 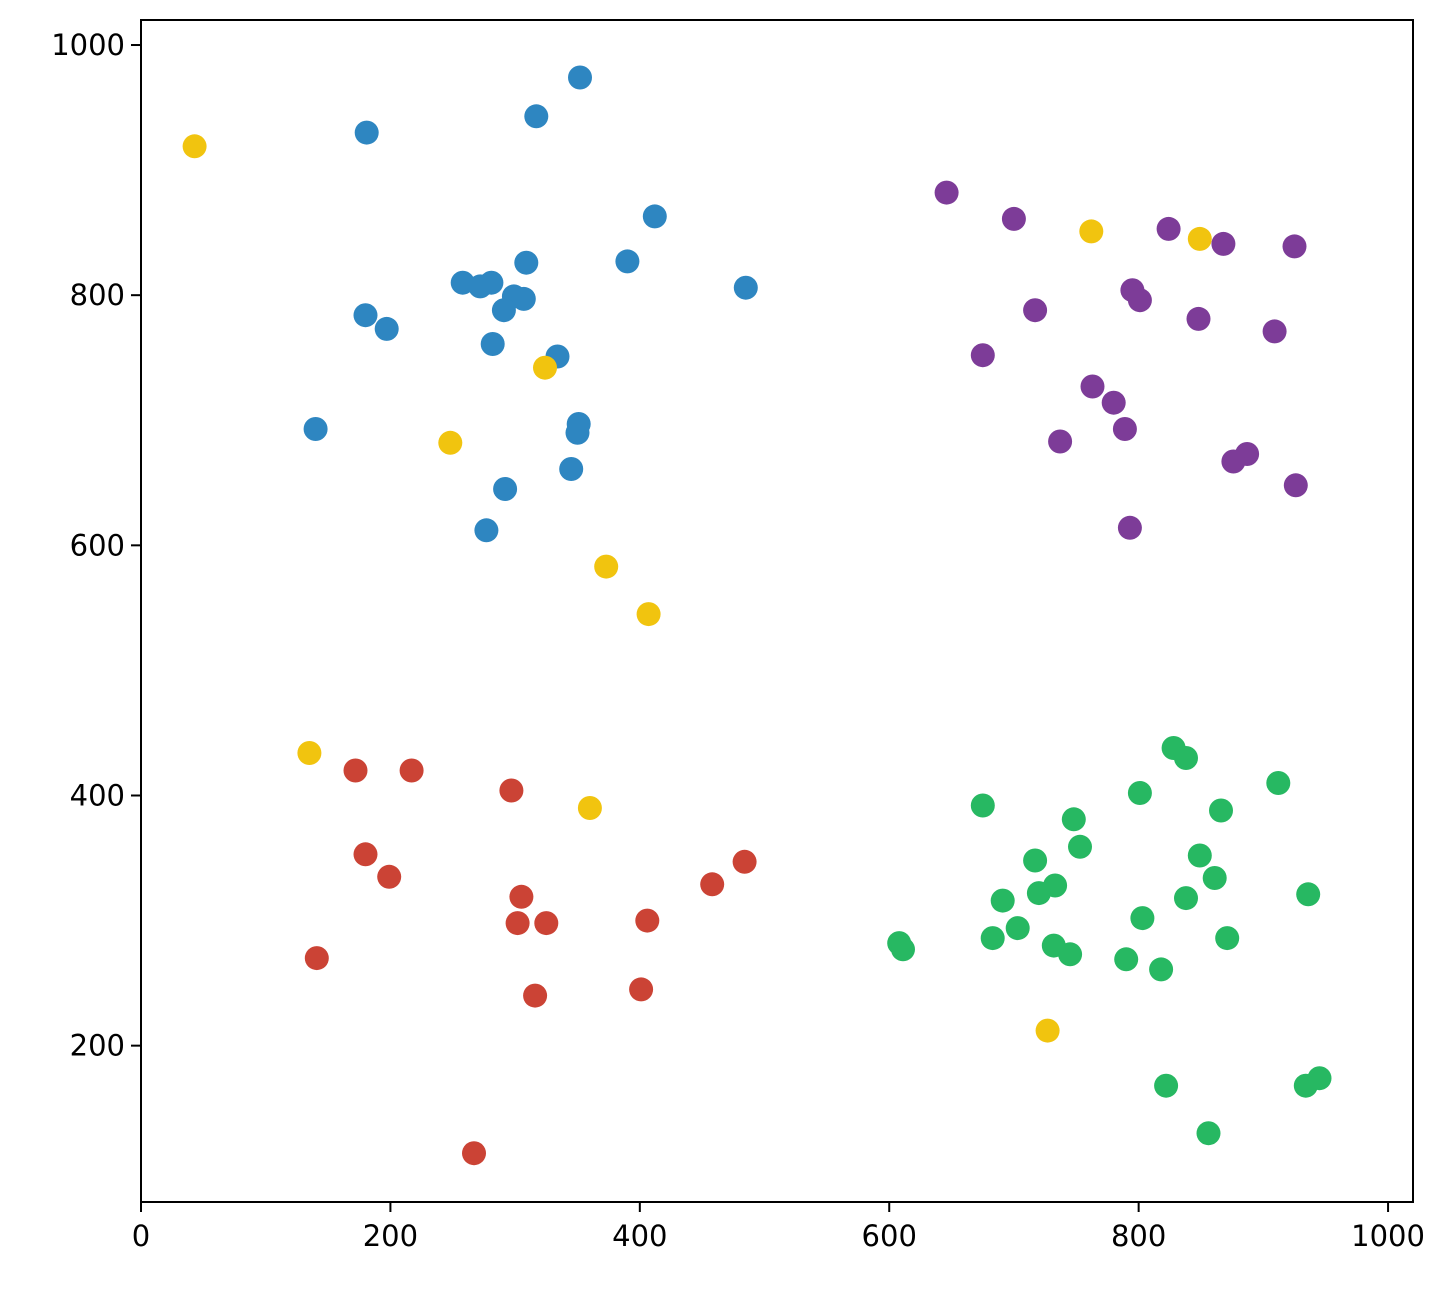 I want to click on y-tick-label: 600, so click(x=97, y=545).